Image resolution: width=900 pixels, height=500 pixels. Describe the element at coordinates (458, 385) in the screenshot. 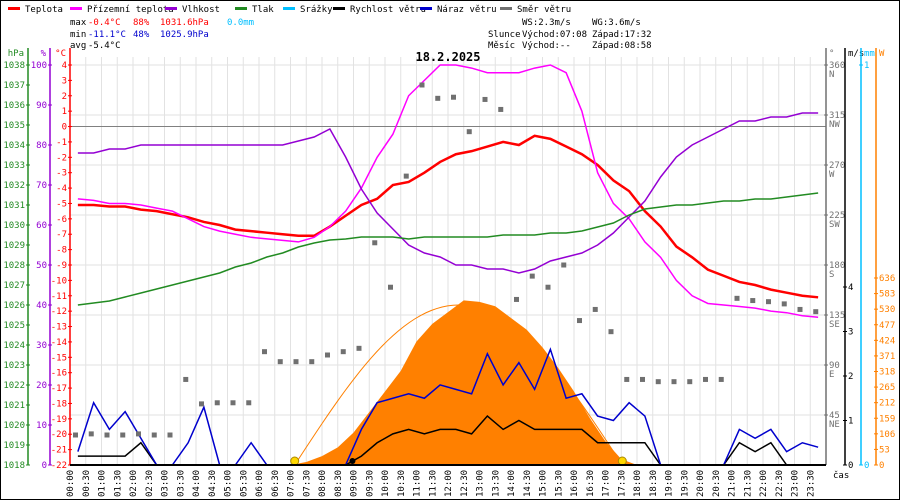

I see `theoretical-solar-curve` at that location.